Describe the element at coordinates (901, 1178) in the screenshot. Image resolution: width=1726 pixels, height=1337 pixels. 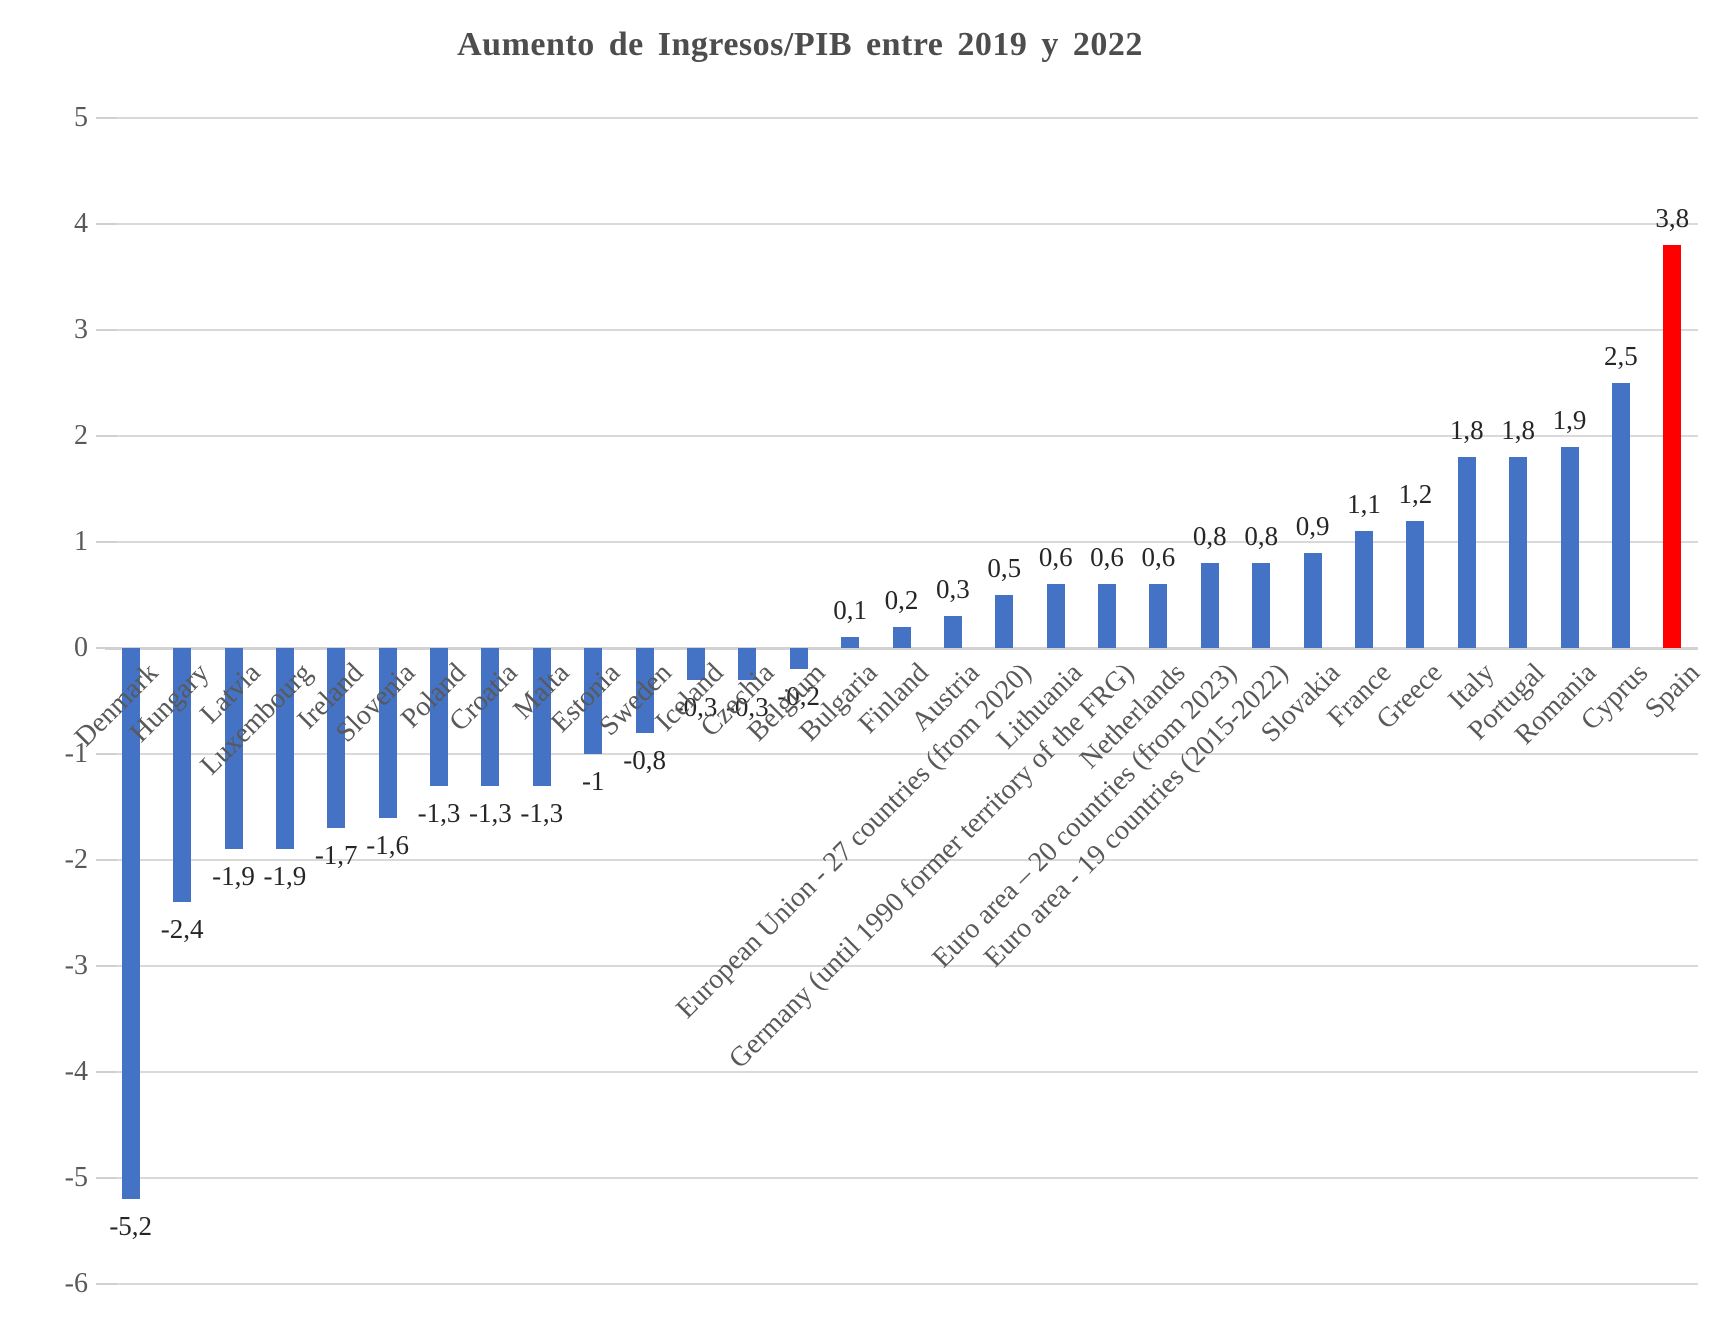
I see `gridline--5` at that location.